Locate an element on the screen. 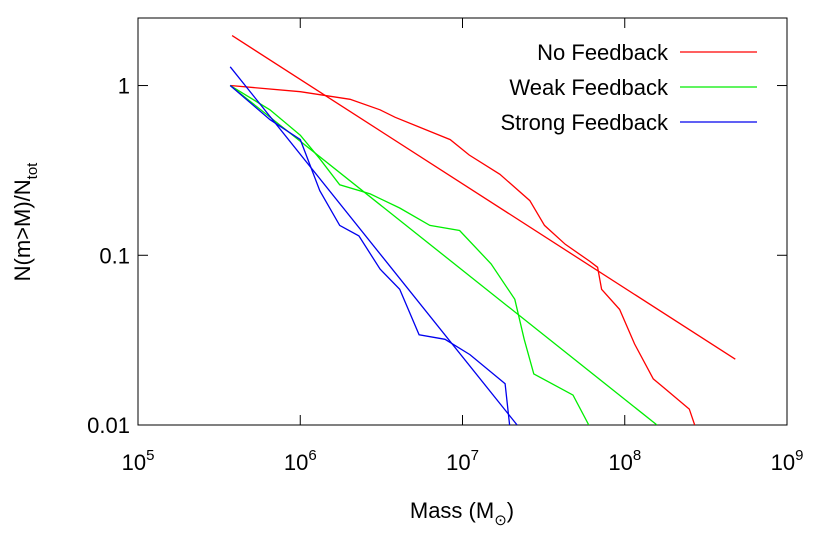 Image resolution: width=830 pixels, height=554 pixels. x-tick-label: 10⁶ is located at coordinates (300, 461).